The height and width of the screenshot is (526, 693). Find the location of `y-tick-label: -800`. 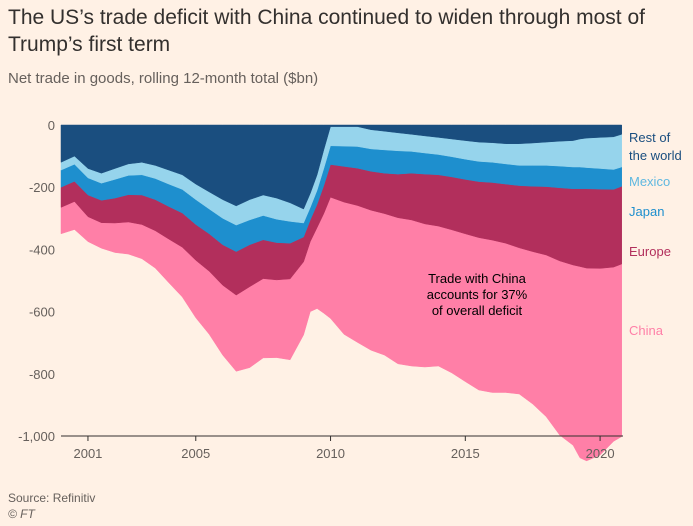

y-tick-label: -800 is located at coordinates (42, 374).